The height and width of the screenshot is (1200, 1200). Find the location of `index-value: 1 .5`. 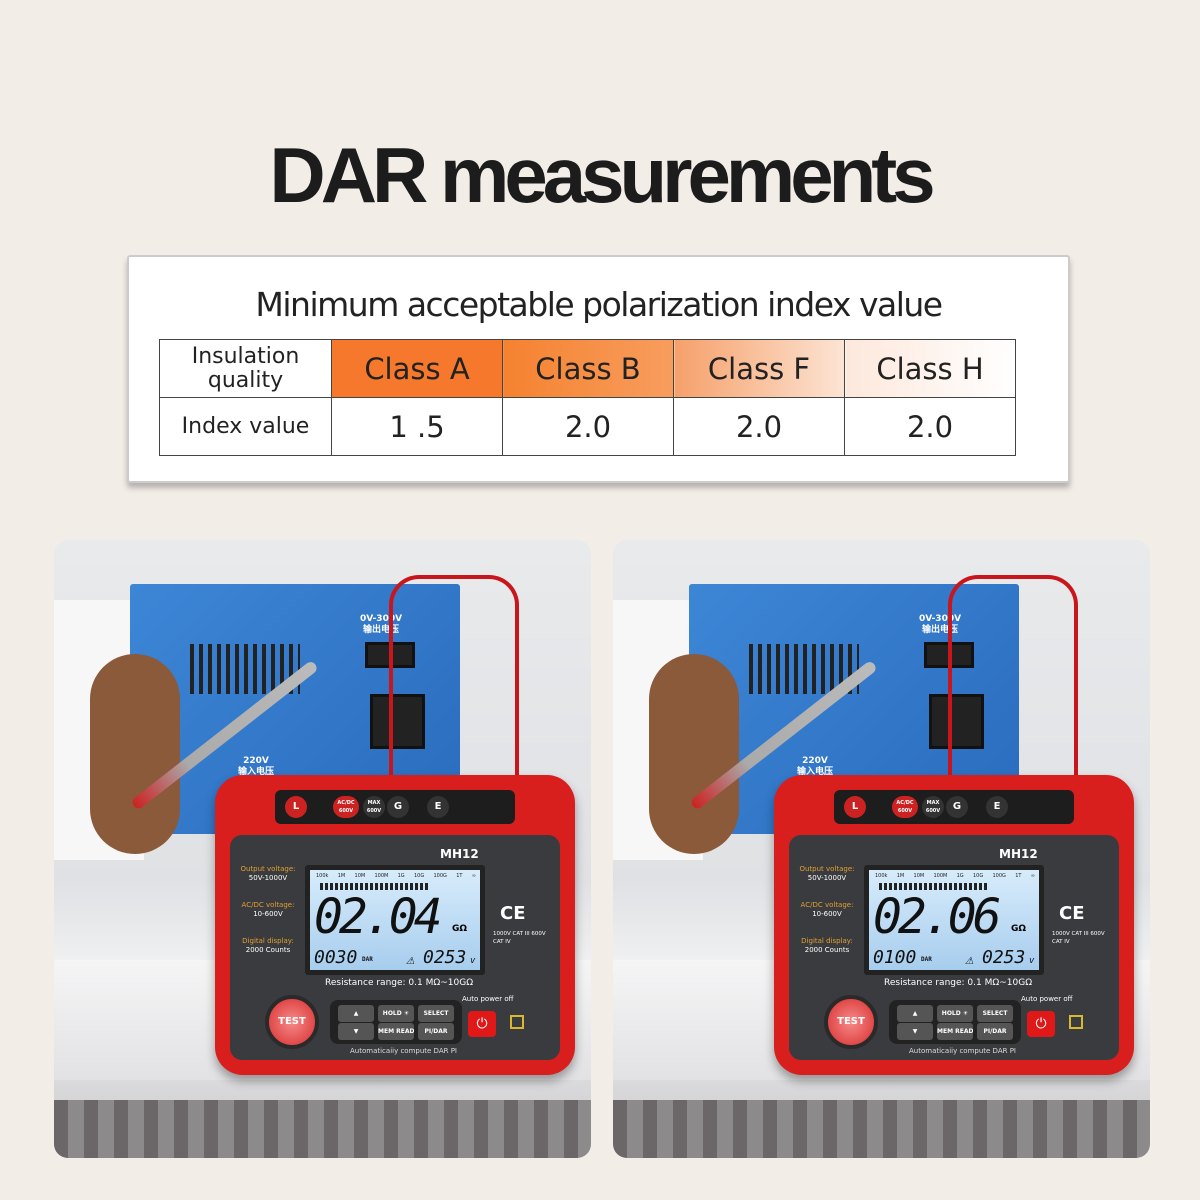

index-value: 1 .5 is located at coordinates (417, 426).